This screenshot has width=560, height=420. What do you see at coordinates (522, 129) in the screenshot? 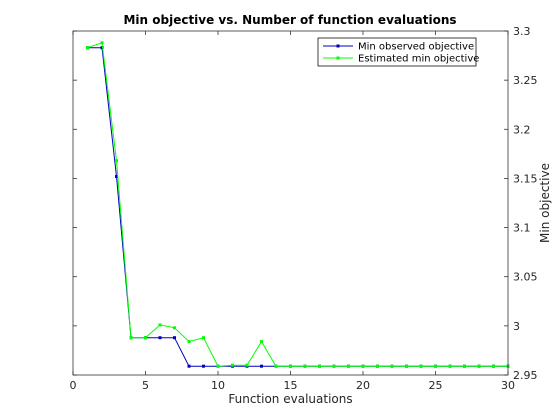
I see `y-tick-label: 3.2` at bounding box center [522, 129].